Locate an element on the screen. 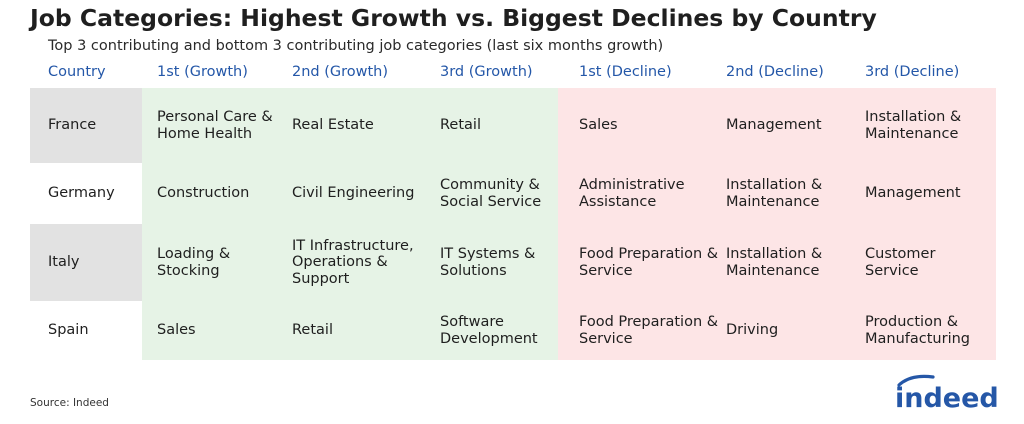 Image resolution: width=1024 pixels, height=424 pixels. table-cell: Loading & Stocking is located at coordinates (219, 262).